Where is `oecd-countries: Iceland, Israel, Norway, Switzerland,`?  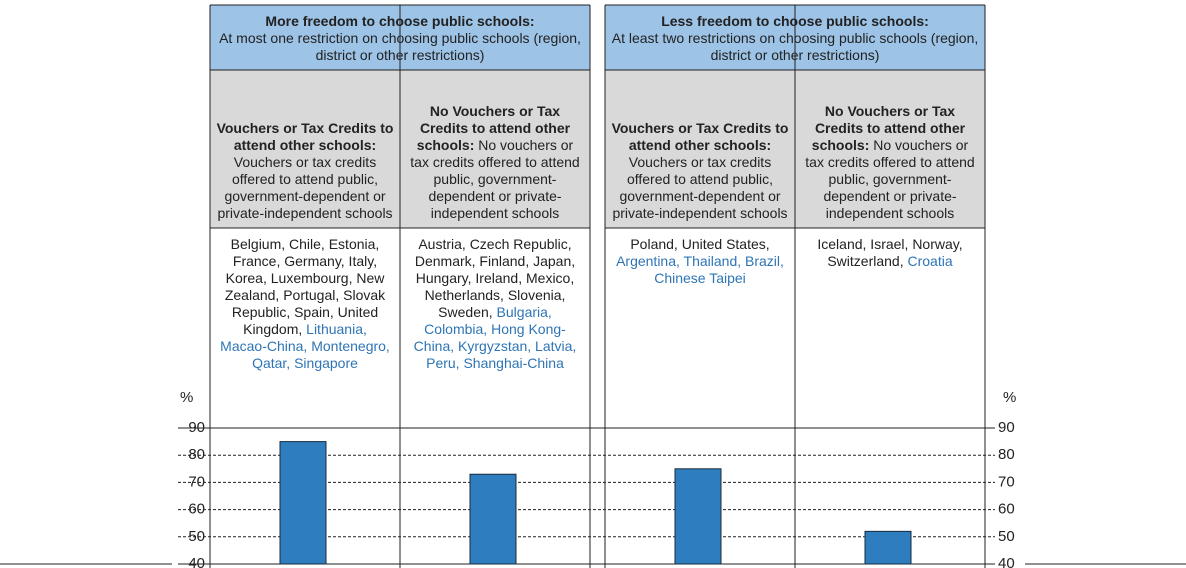
oecd-countries: Iceland, Israel, Norway, Switzerland, is located at coordinates (890, 252).